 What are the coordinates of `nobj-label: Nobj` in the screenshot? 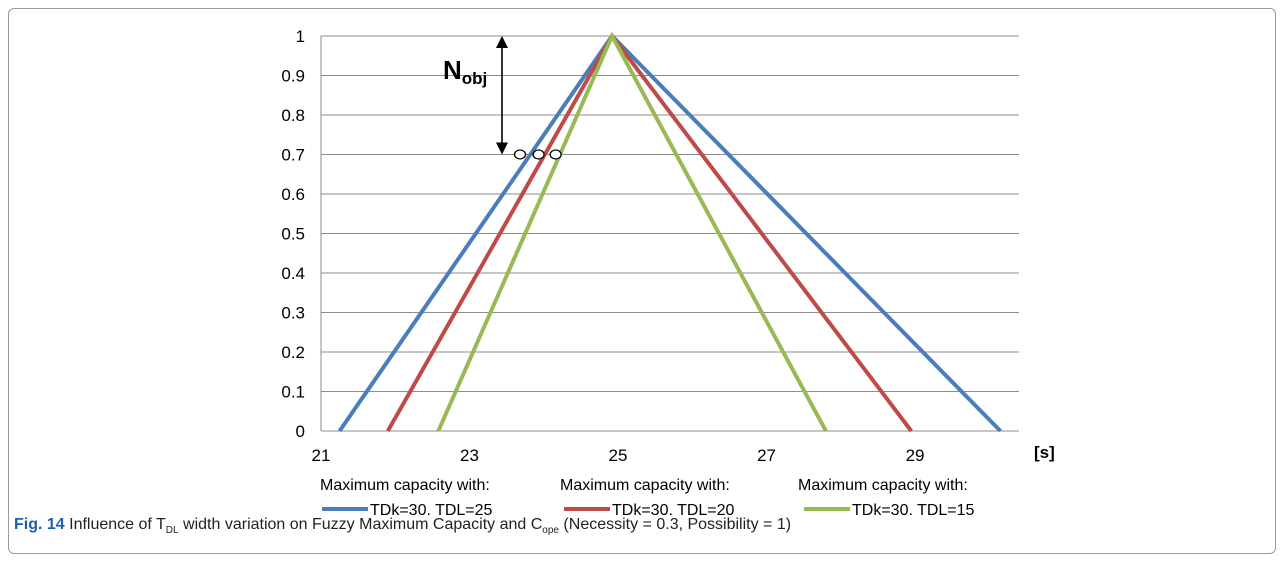 It's located at (465, 71).